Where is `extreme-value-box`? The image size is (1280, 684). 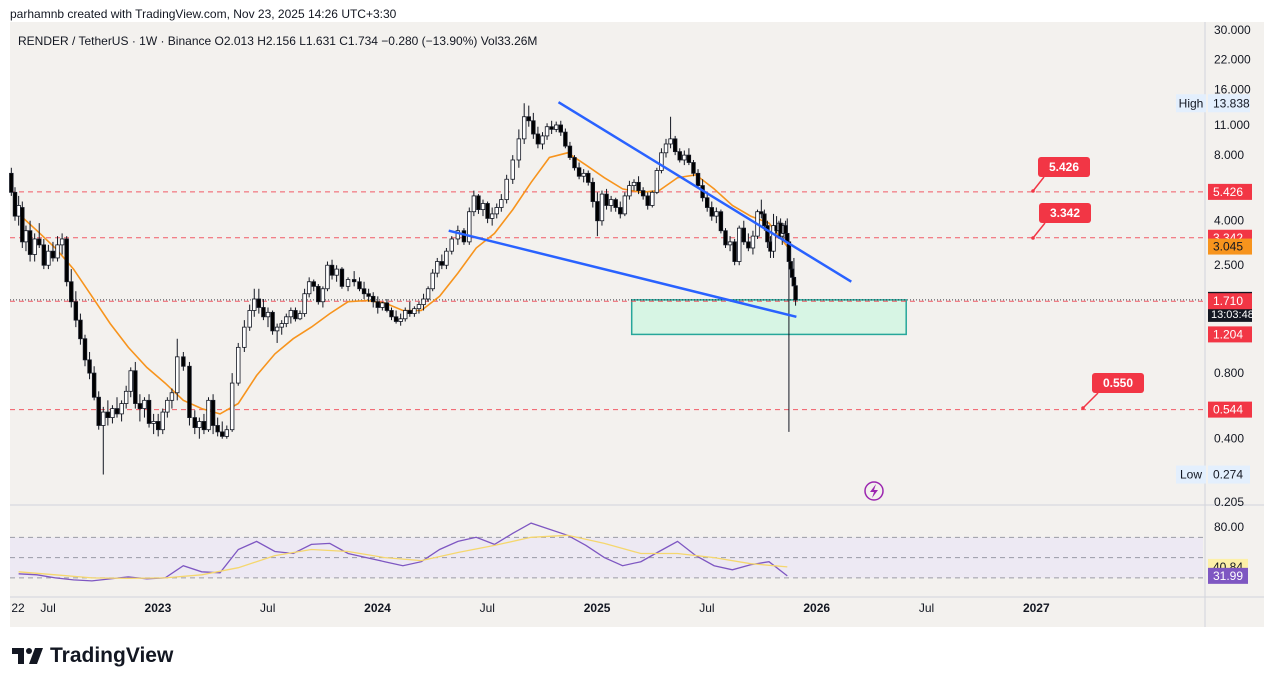
extreme-value-box is located at coordinates (1229, 103).